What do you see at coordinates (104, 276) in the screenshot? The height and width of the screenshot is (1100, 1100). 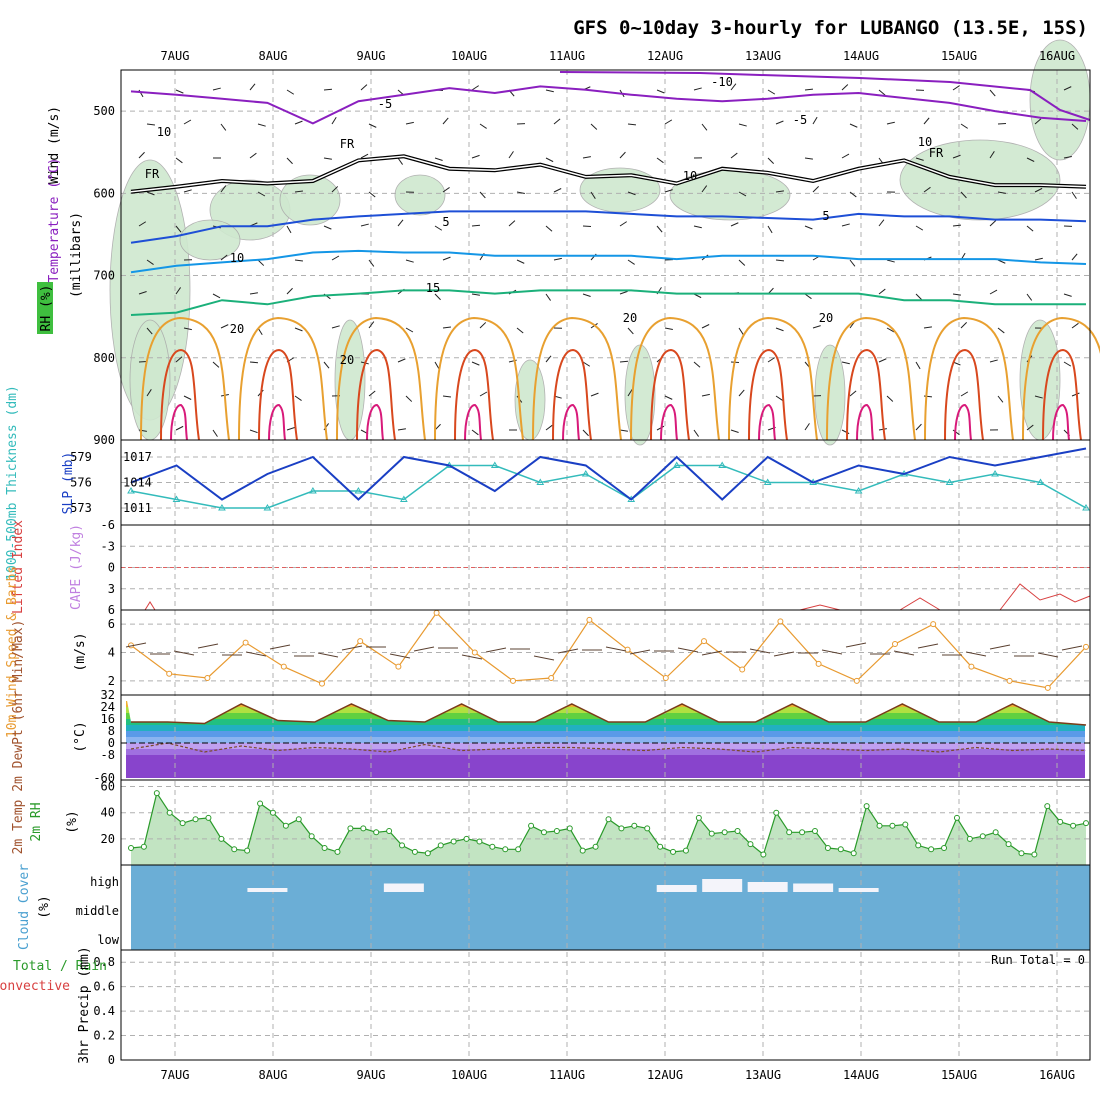 I see `pressure-tick-label: 700` at bounding box center [104, 276].